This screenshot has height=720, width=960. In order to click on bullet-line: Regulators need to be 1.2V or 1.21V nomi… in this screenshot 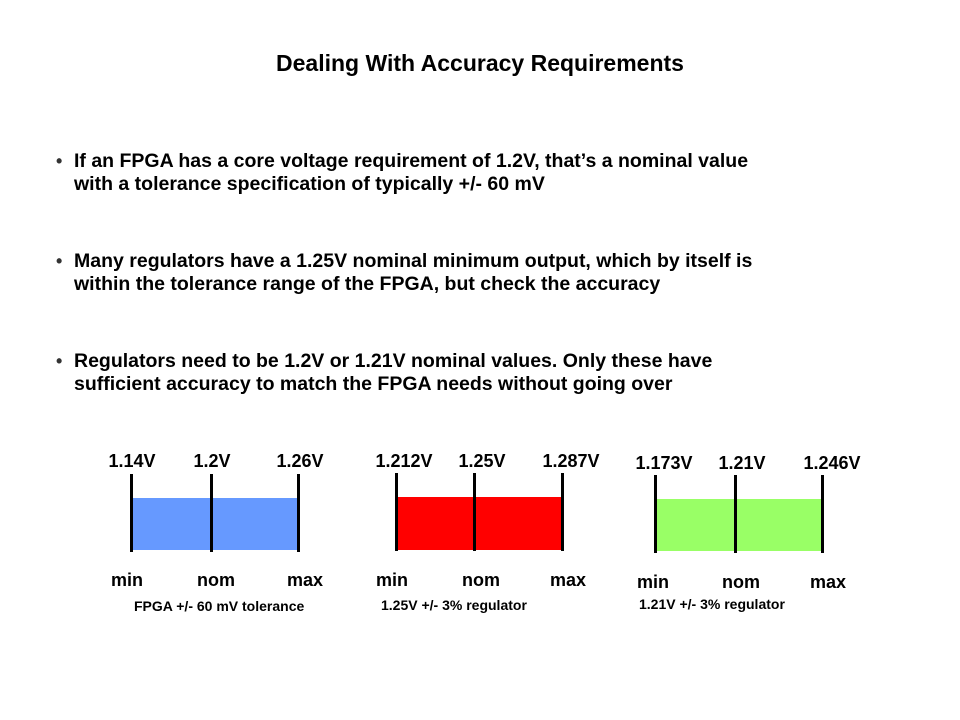, I will do `click(393, 361)`.